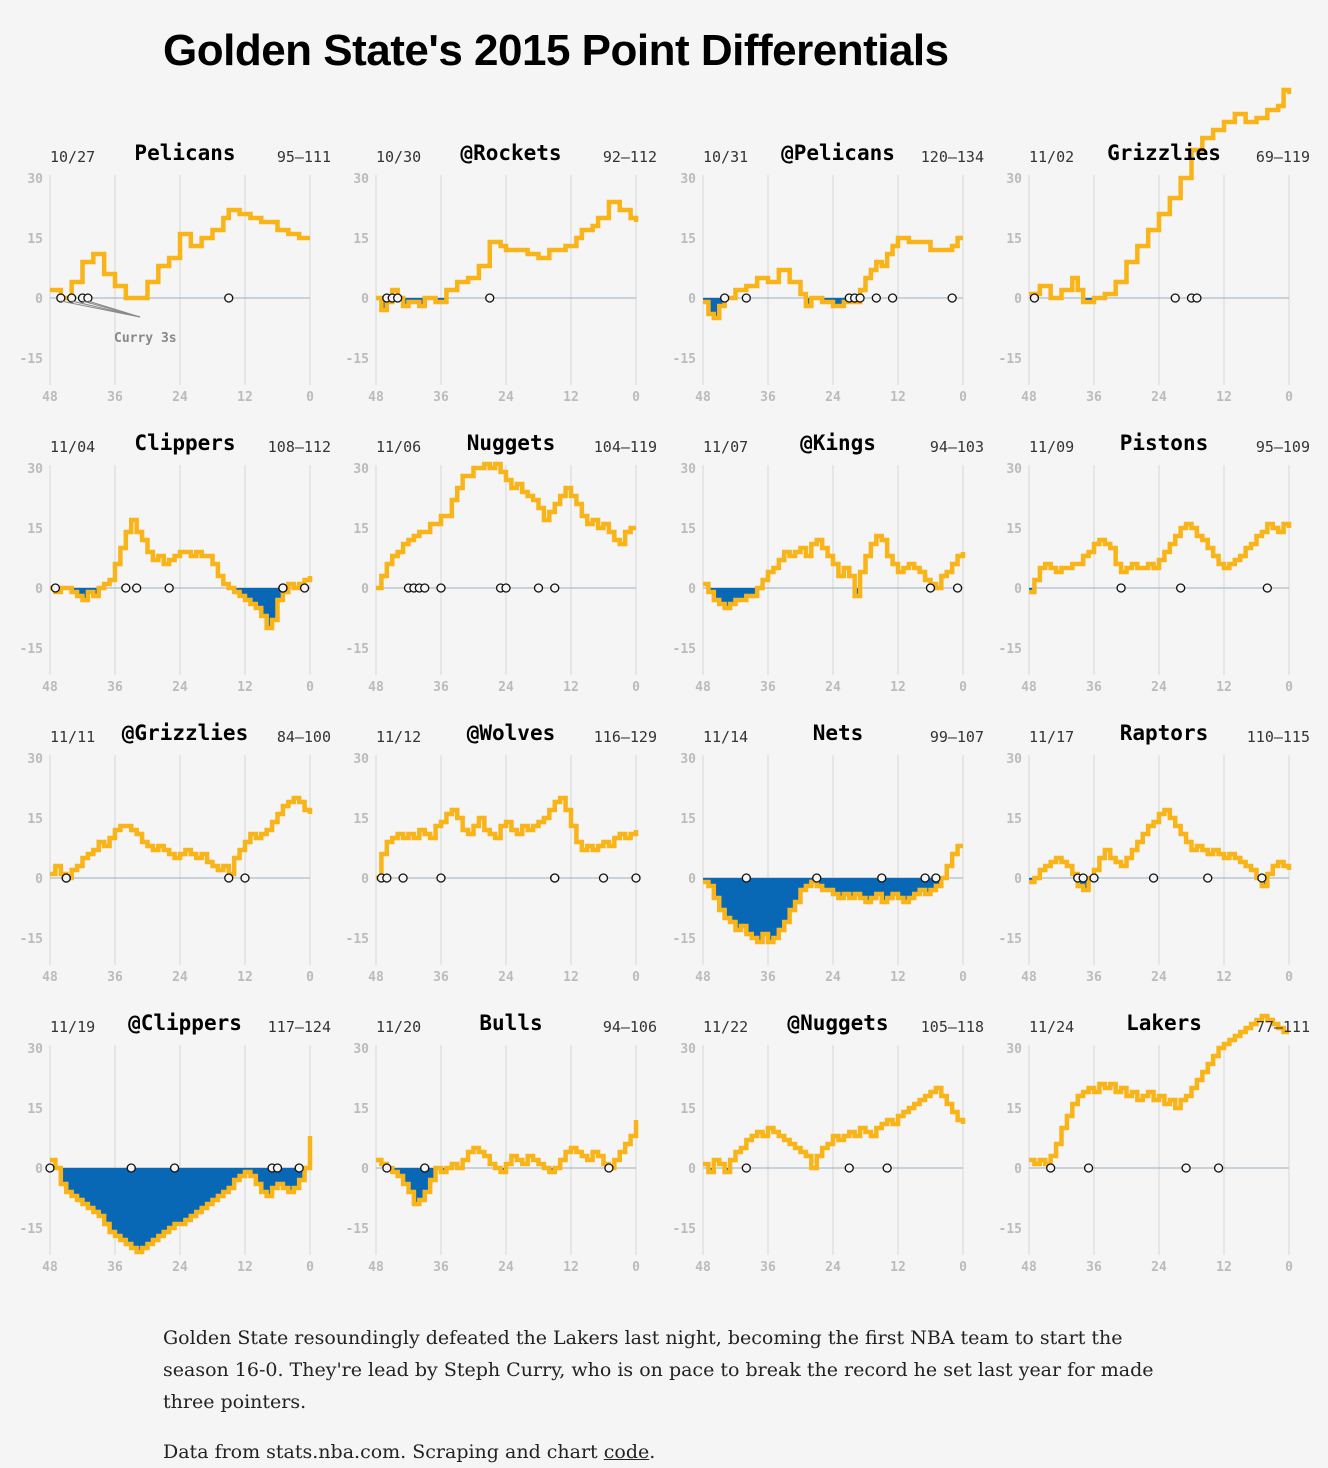 This screenshot has height=1468, width=1328. I want to click on game-panel: 48 36 24 12 0 30 15 0 -15 11/24 Lakers 77–111, so click(1163, 1155).